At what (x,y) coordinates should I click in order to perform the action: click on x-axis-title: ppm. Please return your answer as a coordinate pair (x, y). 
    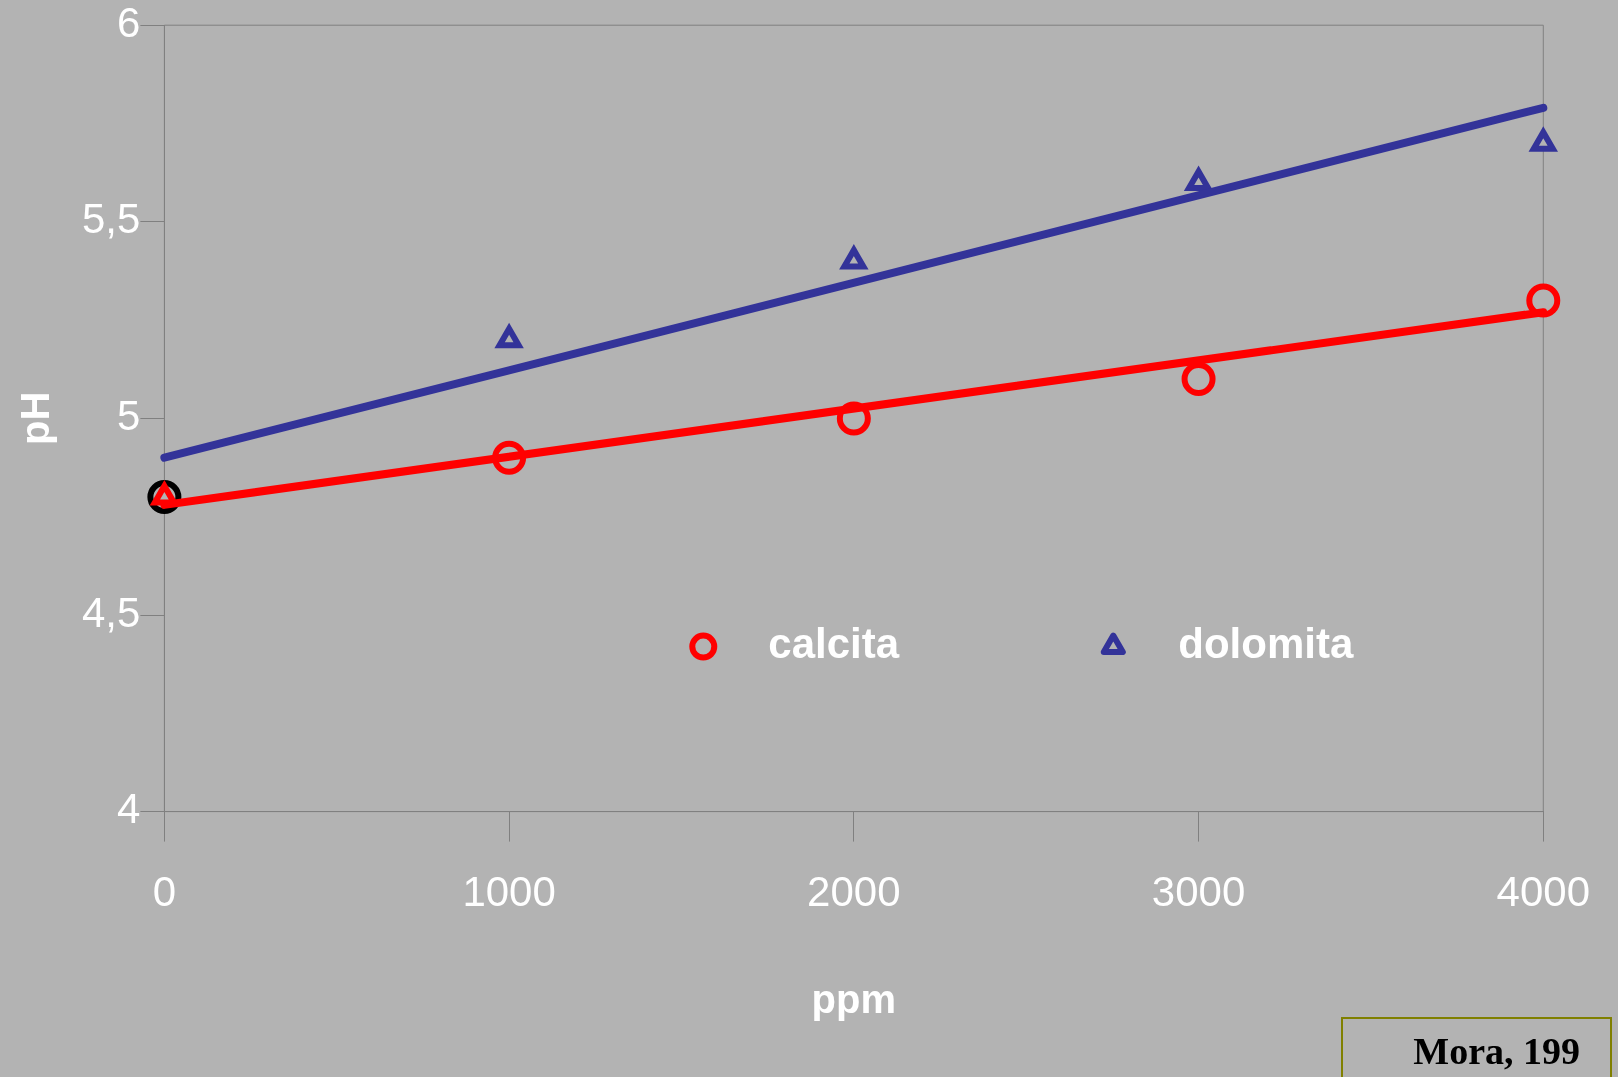
    Looking at the image, I should click on (854, 999).